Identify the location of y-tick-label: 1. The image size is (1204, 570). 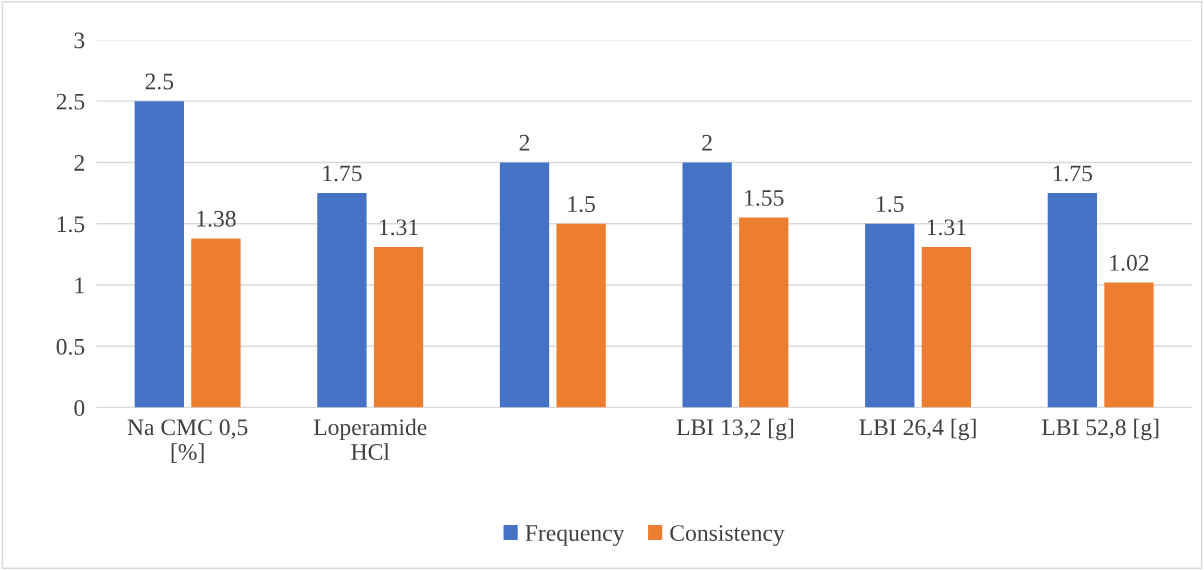
(79, 285).